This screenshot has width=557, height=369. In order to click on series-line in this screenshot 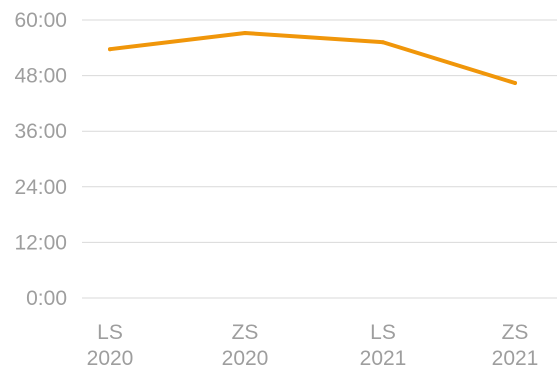, I will do `click(312, 58)`.